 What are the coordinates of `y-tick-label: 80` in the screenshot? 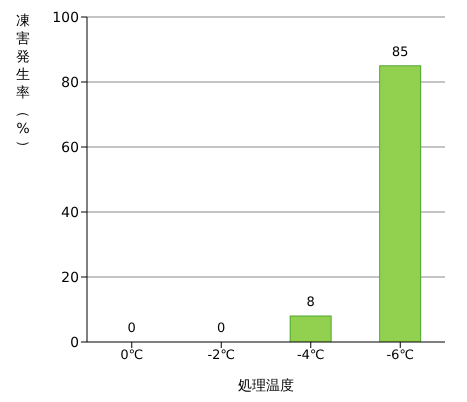 It's located at (70, 82).